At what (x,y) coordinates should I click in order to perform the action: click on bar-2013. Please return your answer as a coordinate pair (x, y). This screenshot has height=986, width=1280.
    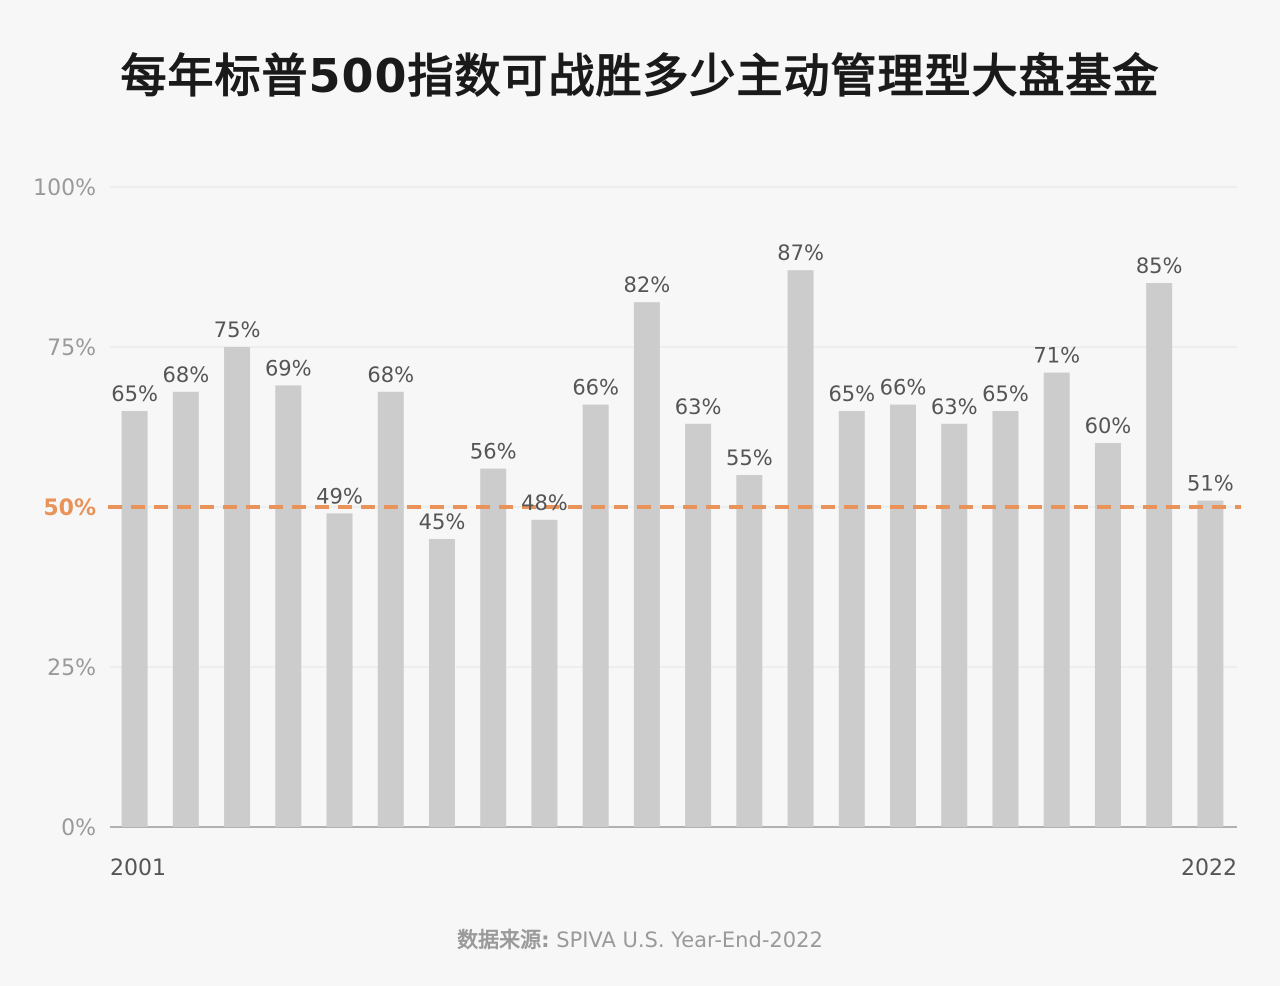
    Looking at the image, I should click on (749, 651).